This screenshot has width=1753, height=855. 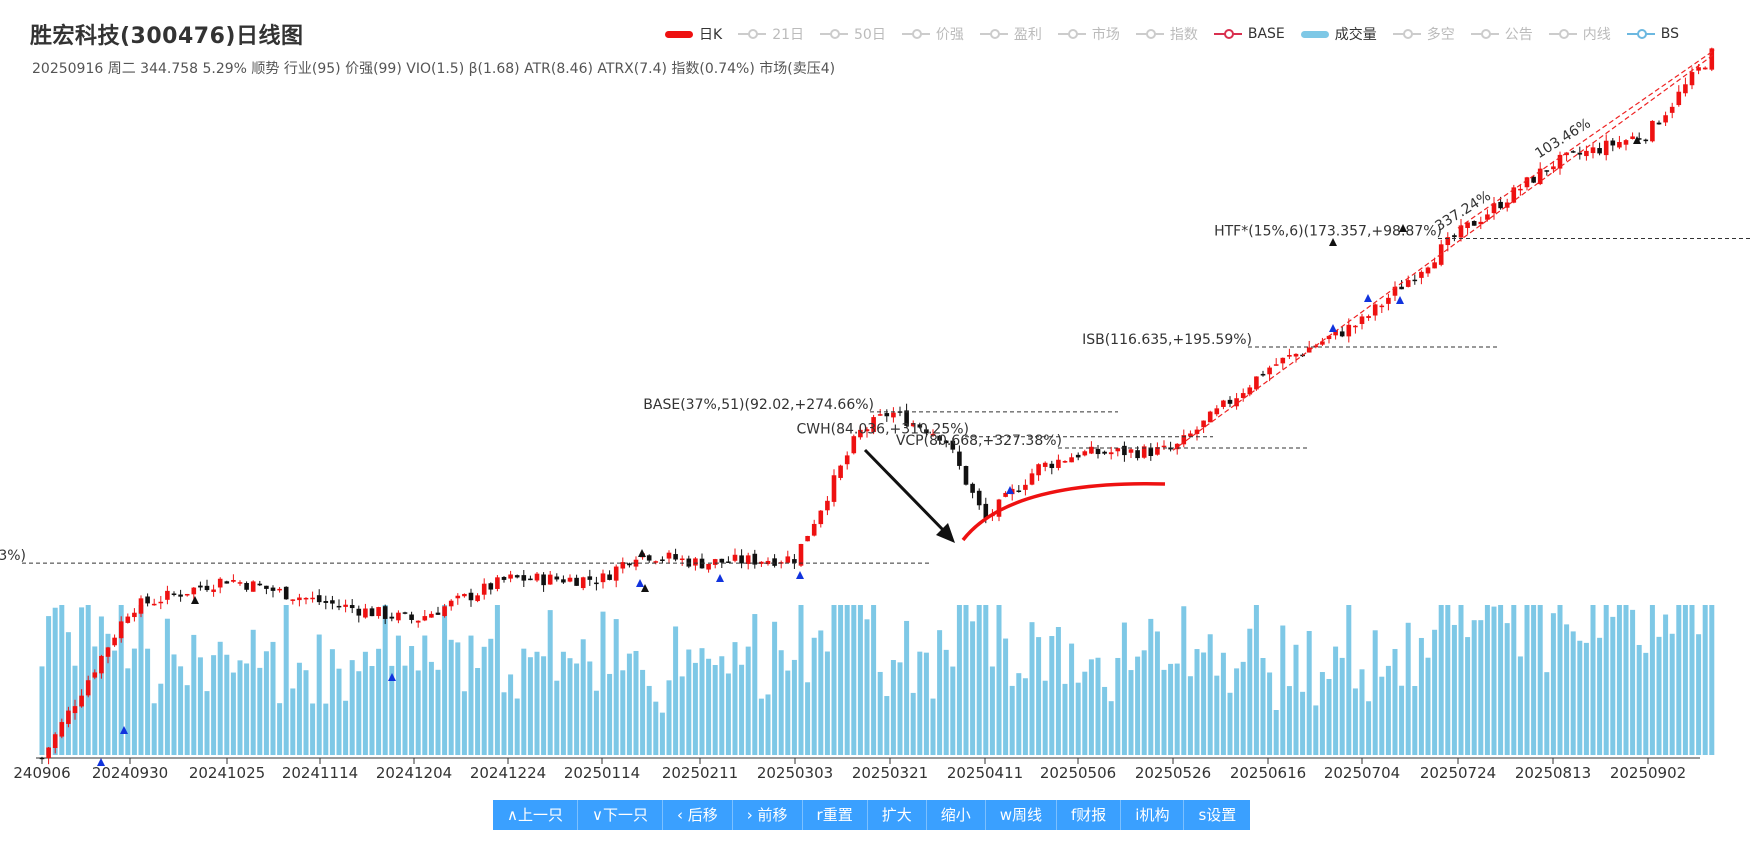 I want to click on toolbar-button-3: › 前移, so click(x=767, y=815).